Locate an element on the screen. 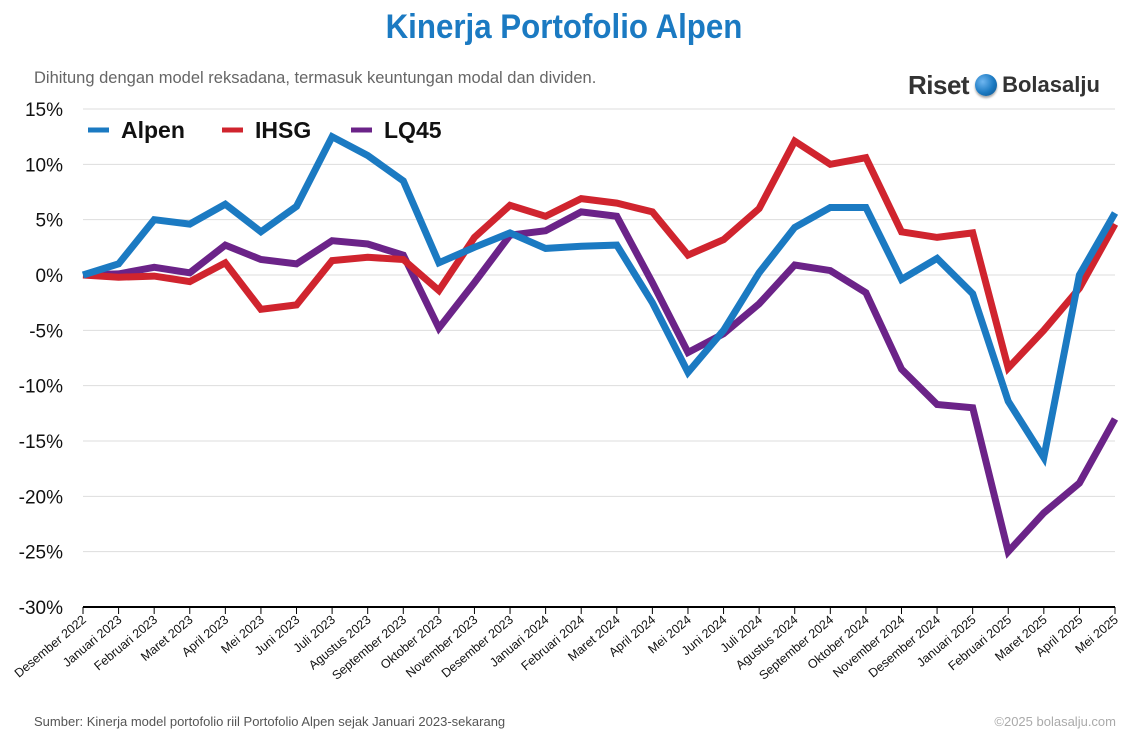  y-tick-label: -15% is located at coordinates (41, 442).